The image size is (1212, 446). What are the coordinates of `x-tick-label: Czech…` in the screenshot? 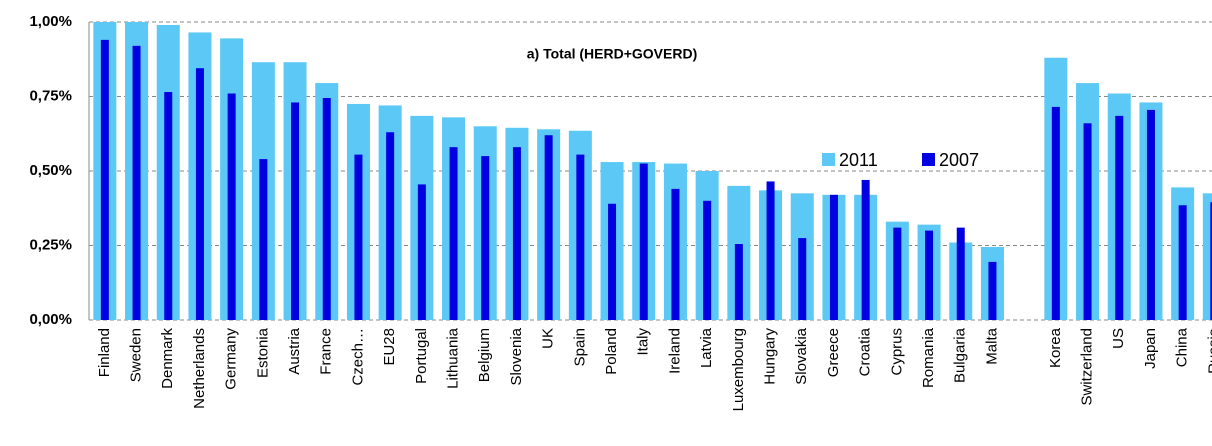 It's located at (357, 357).